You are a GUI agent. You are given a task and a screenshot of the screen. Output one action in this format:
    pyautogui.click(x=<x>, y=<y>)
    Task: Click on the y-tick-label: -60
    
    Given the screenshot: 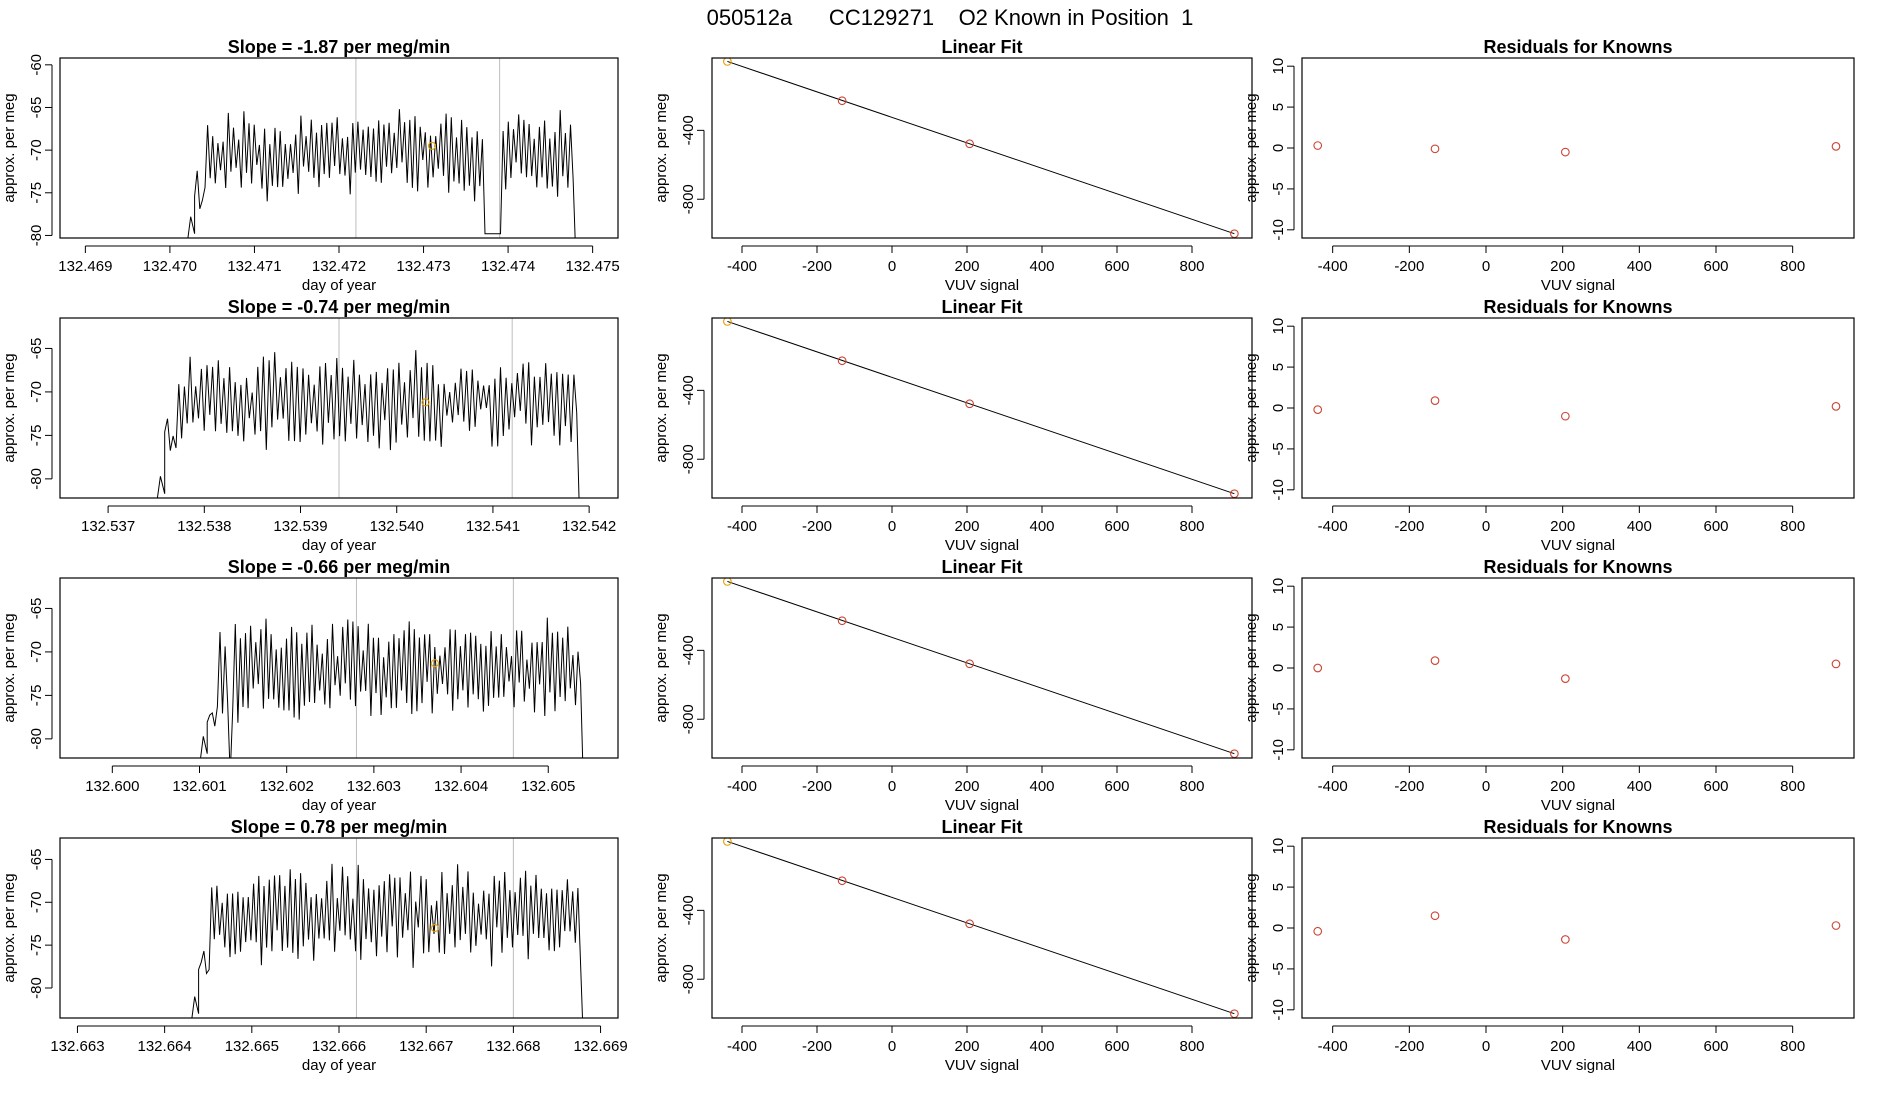 What is the action you would take?
    pyautogui.click(x=36, y=65)
    